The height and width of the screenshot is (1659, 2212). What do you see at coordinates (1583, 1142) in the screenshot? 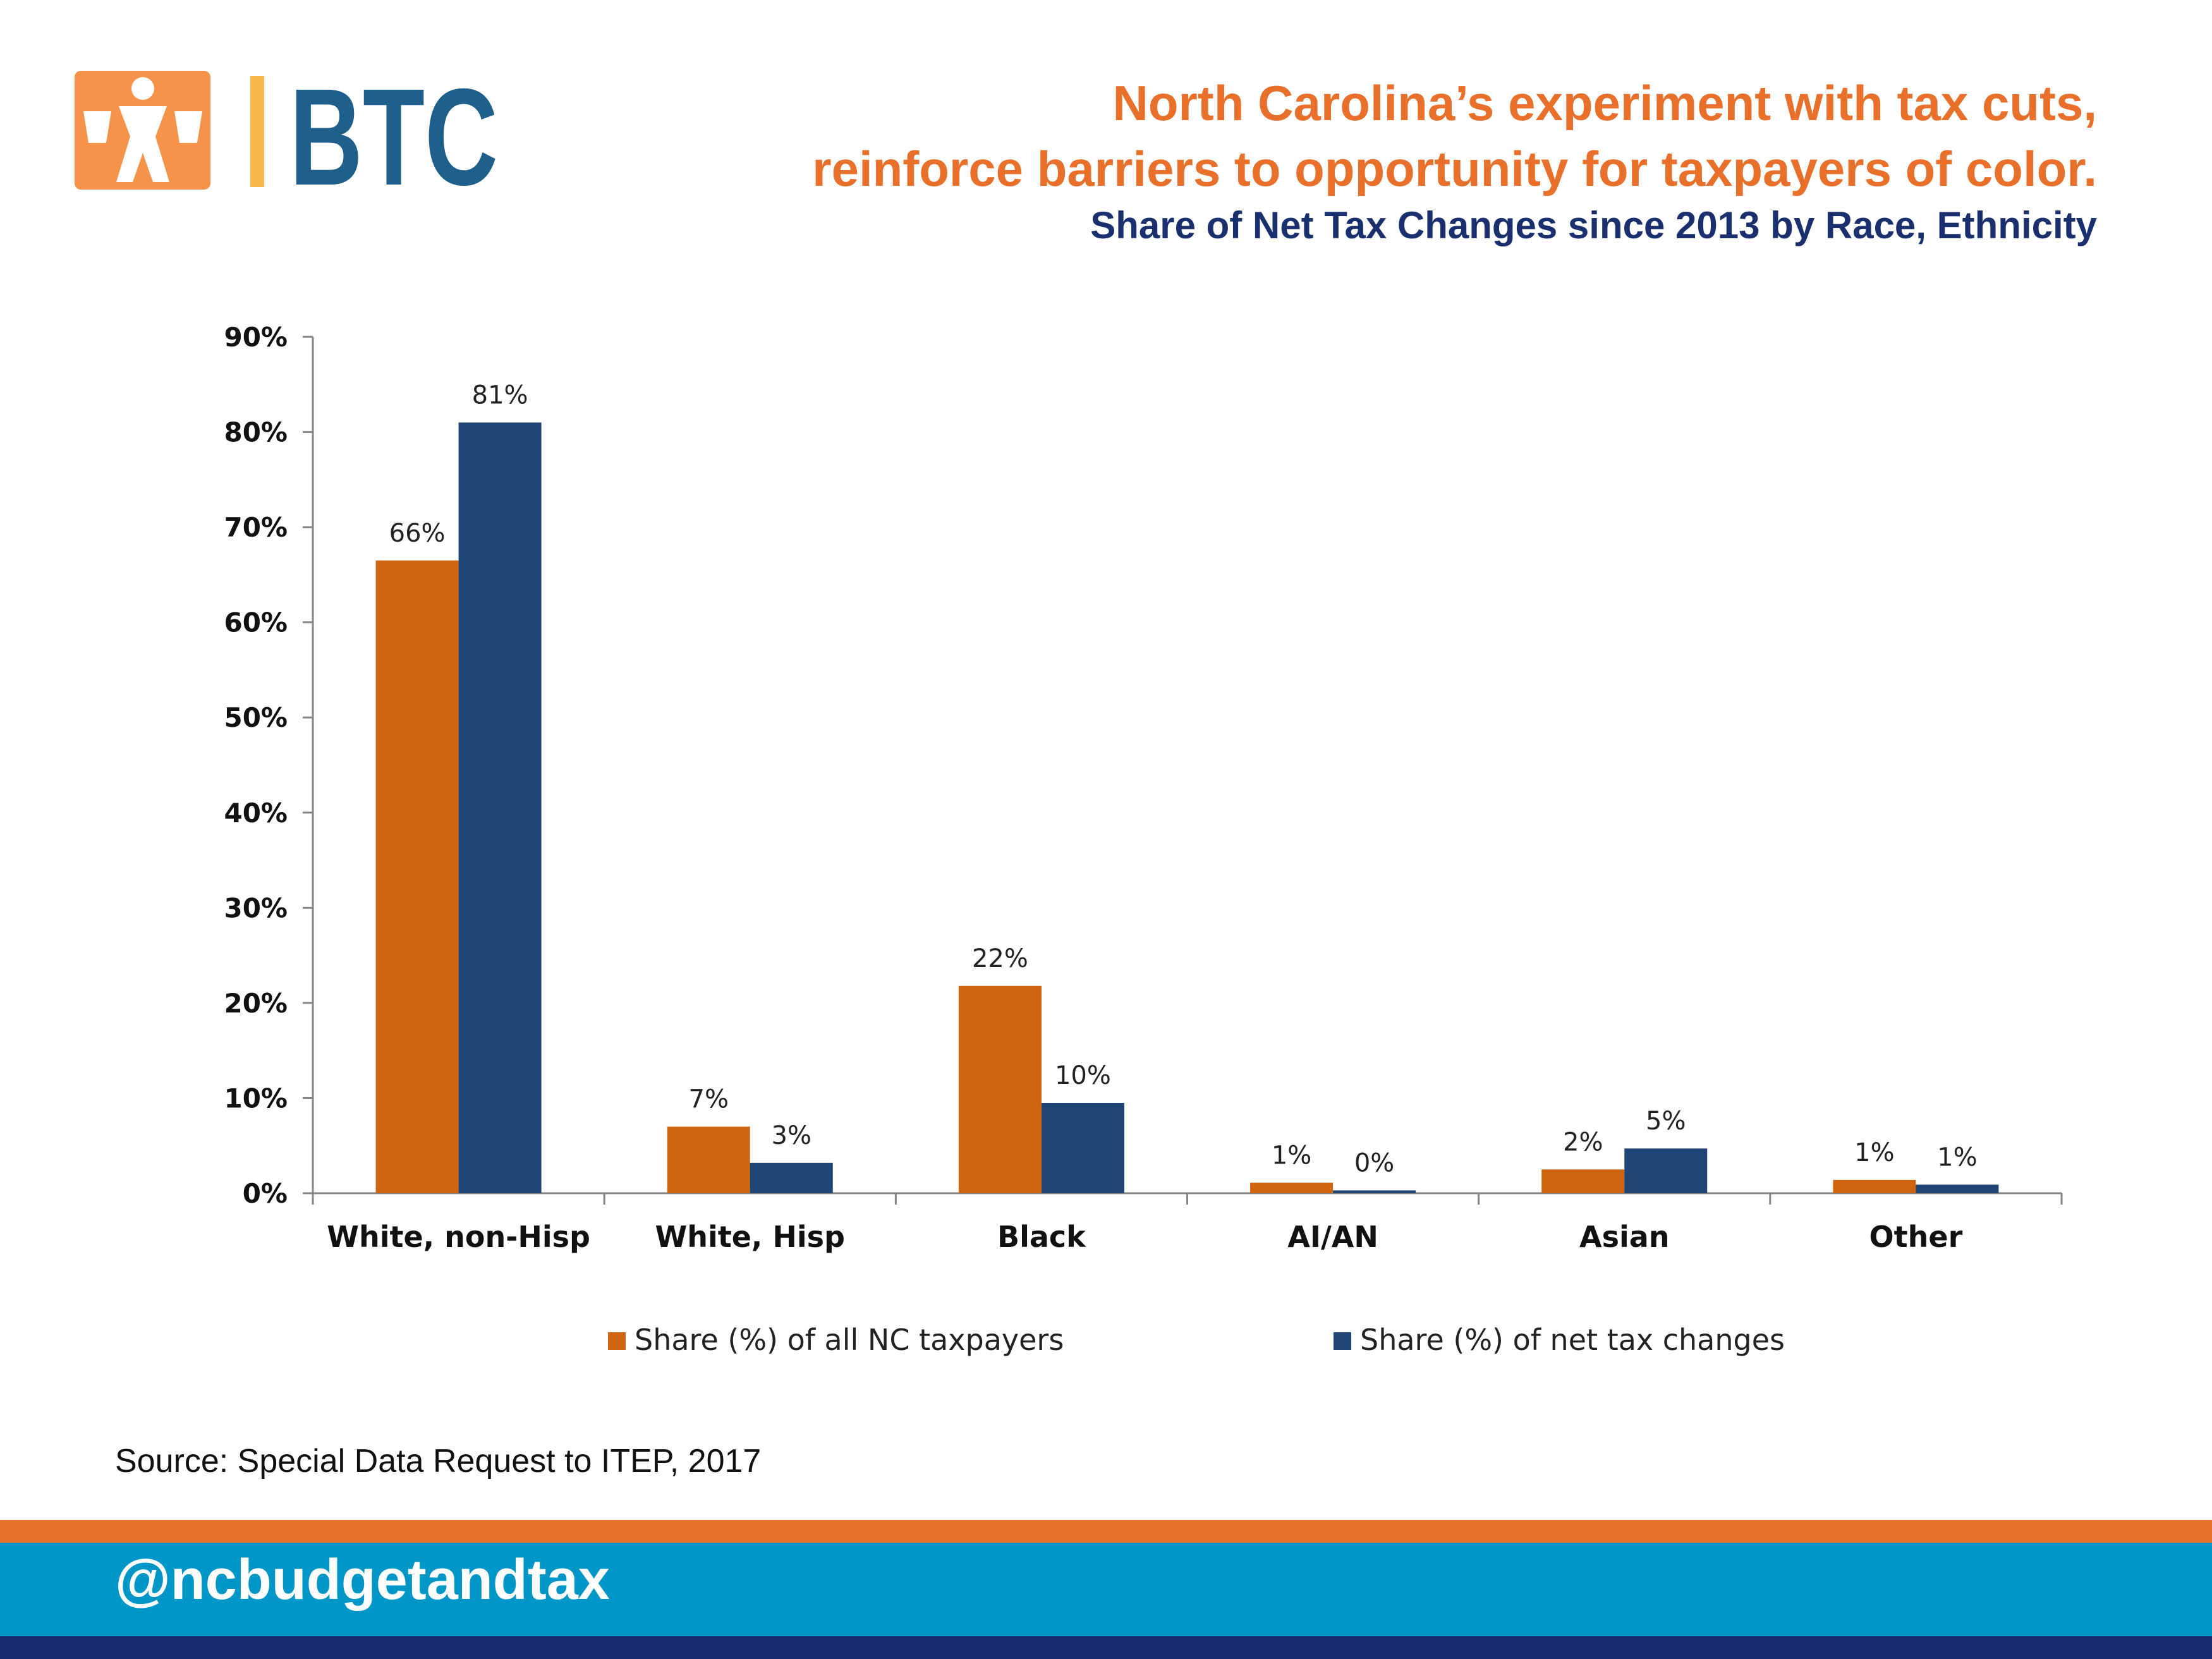
I see `data-label: 2%` at bounding box center [1583, 1142].